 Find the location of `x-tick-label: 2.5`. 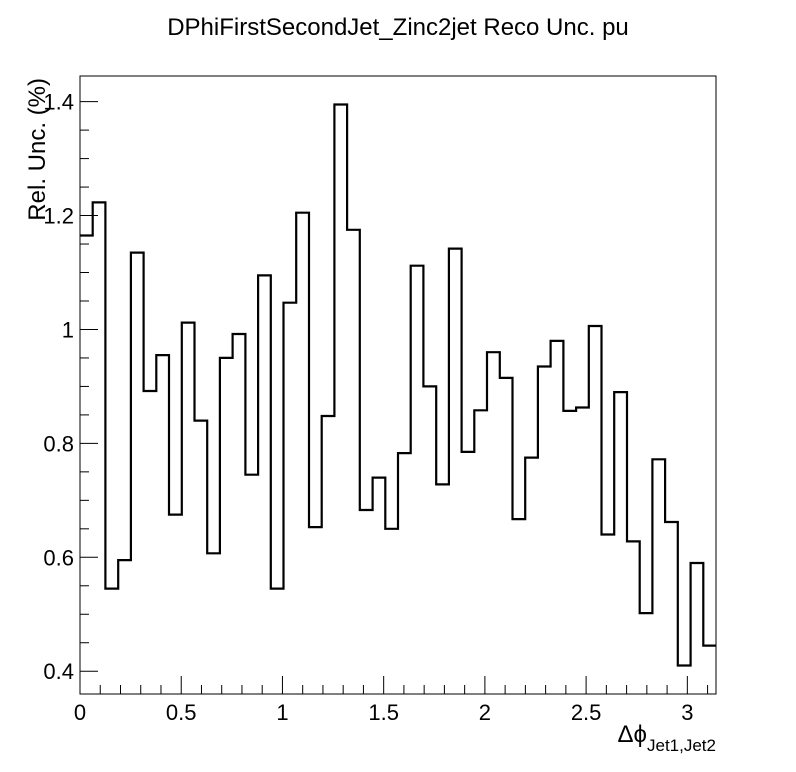

x-tick-label: 2.5 is located at coordinates (586, 712).